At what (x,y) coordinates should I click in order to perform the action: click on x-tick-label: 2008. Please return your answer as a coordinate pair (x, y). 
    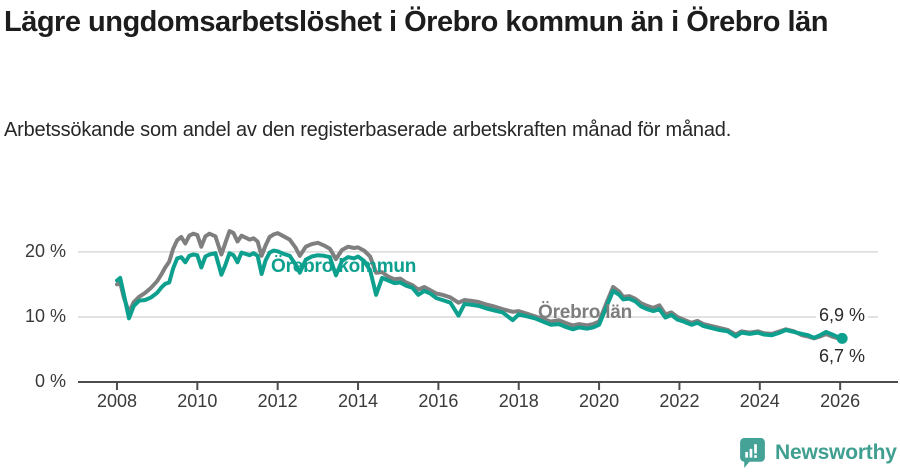
    Looking at the image, I should click on (116, 401).